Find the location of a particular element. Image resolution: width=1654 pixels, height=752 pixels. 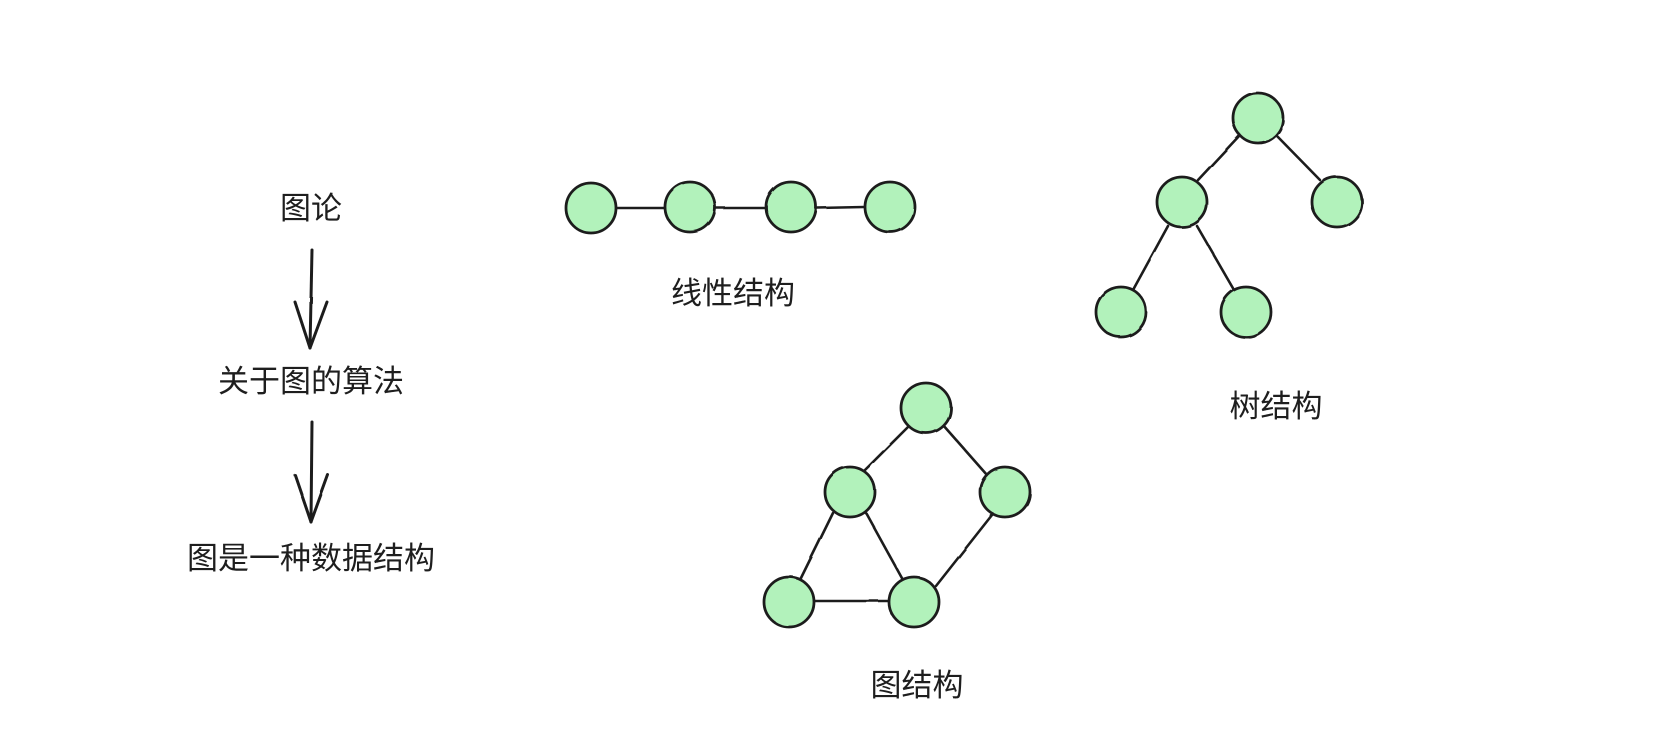

tree-structure is located at coordinates (1229, 215).